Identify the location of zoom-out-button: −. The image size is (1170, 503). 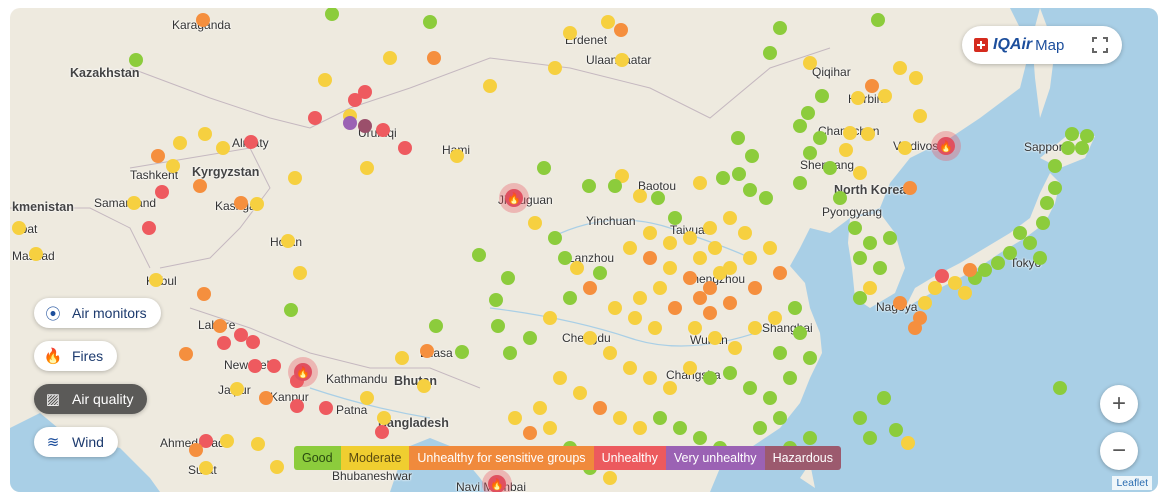
(1119, 451).